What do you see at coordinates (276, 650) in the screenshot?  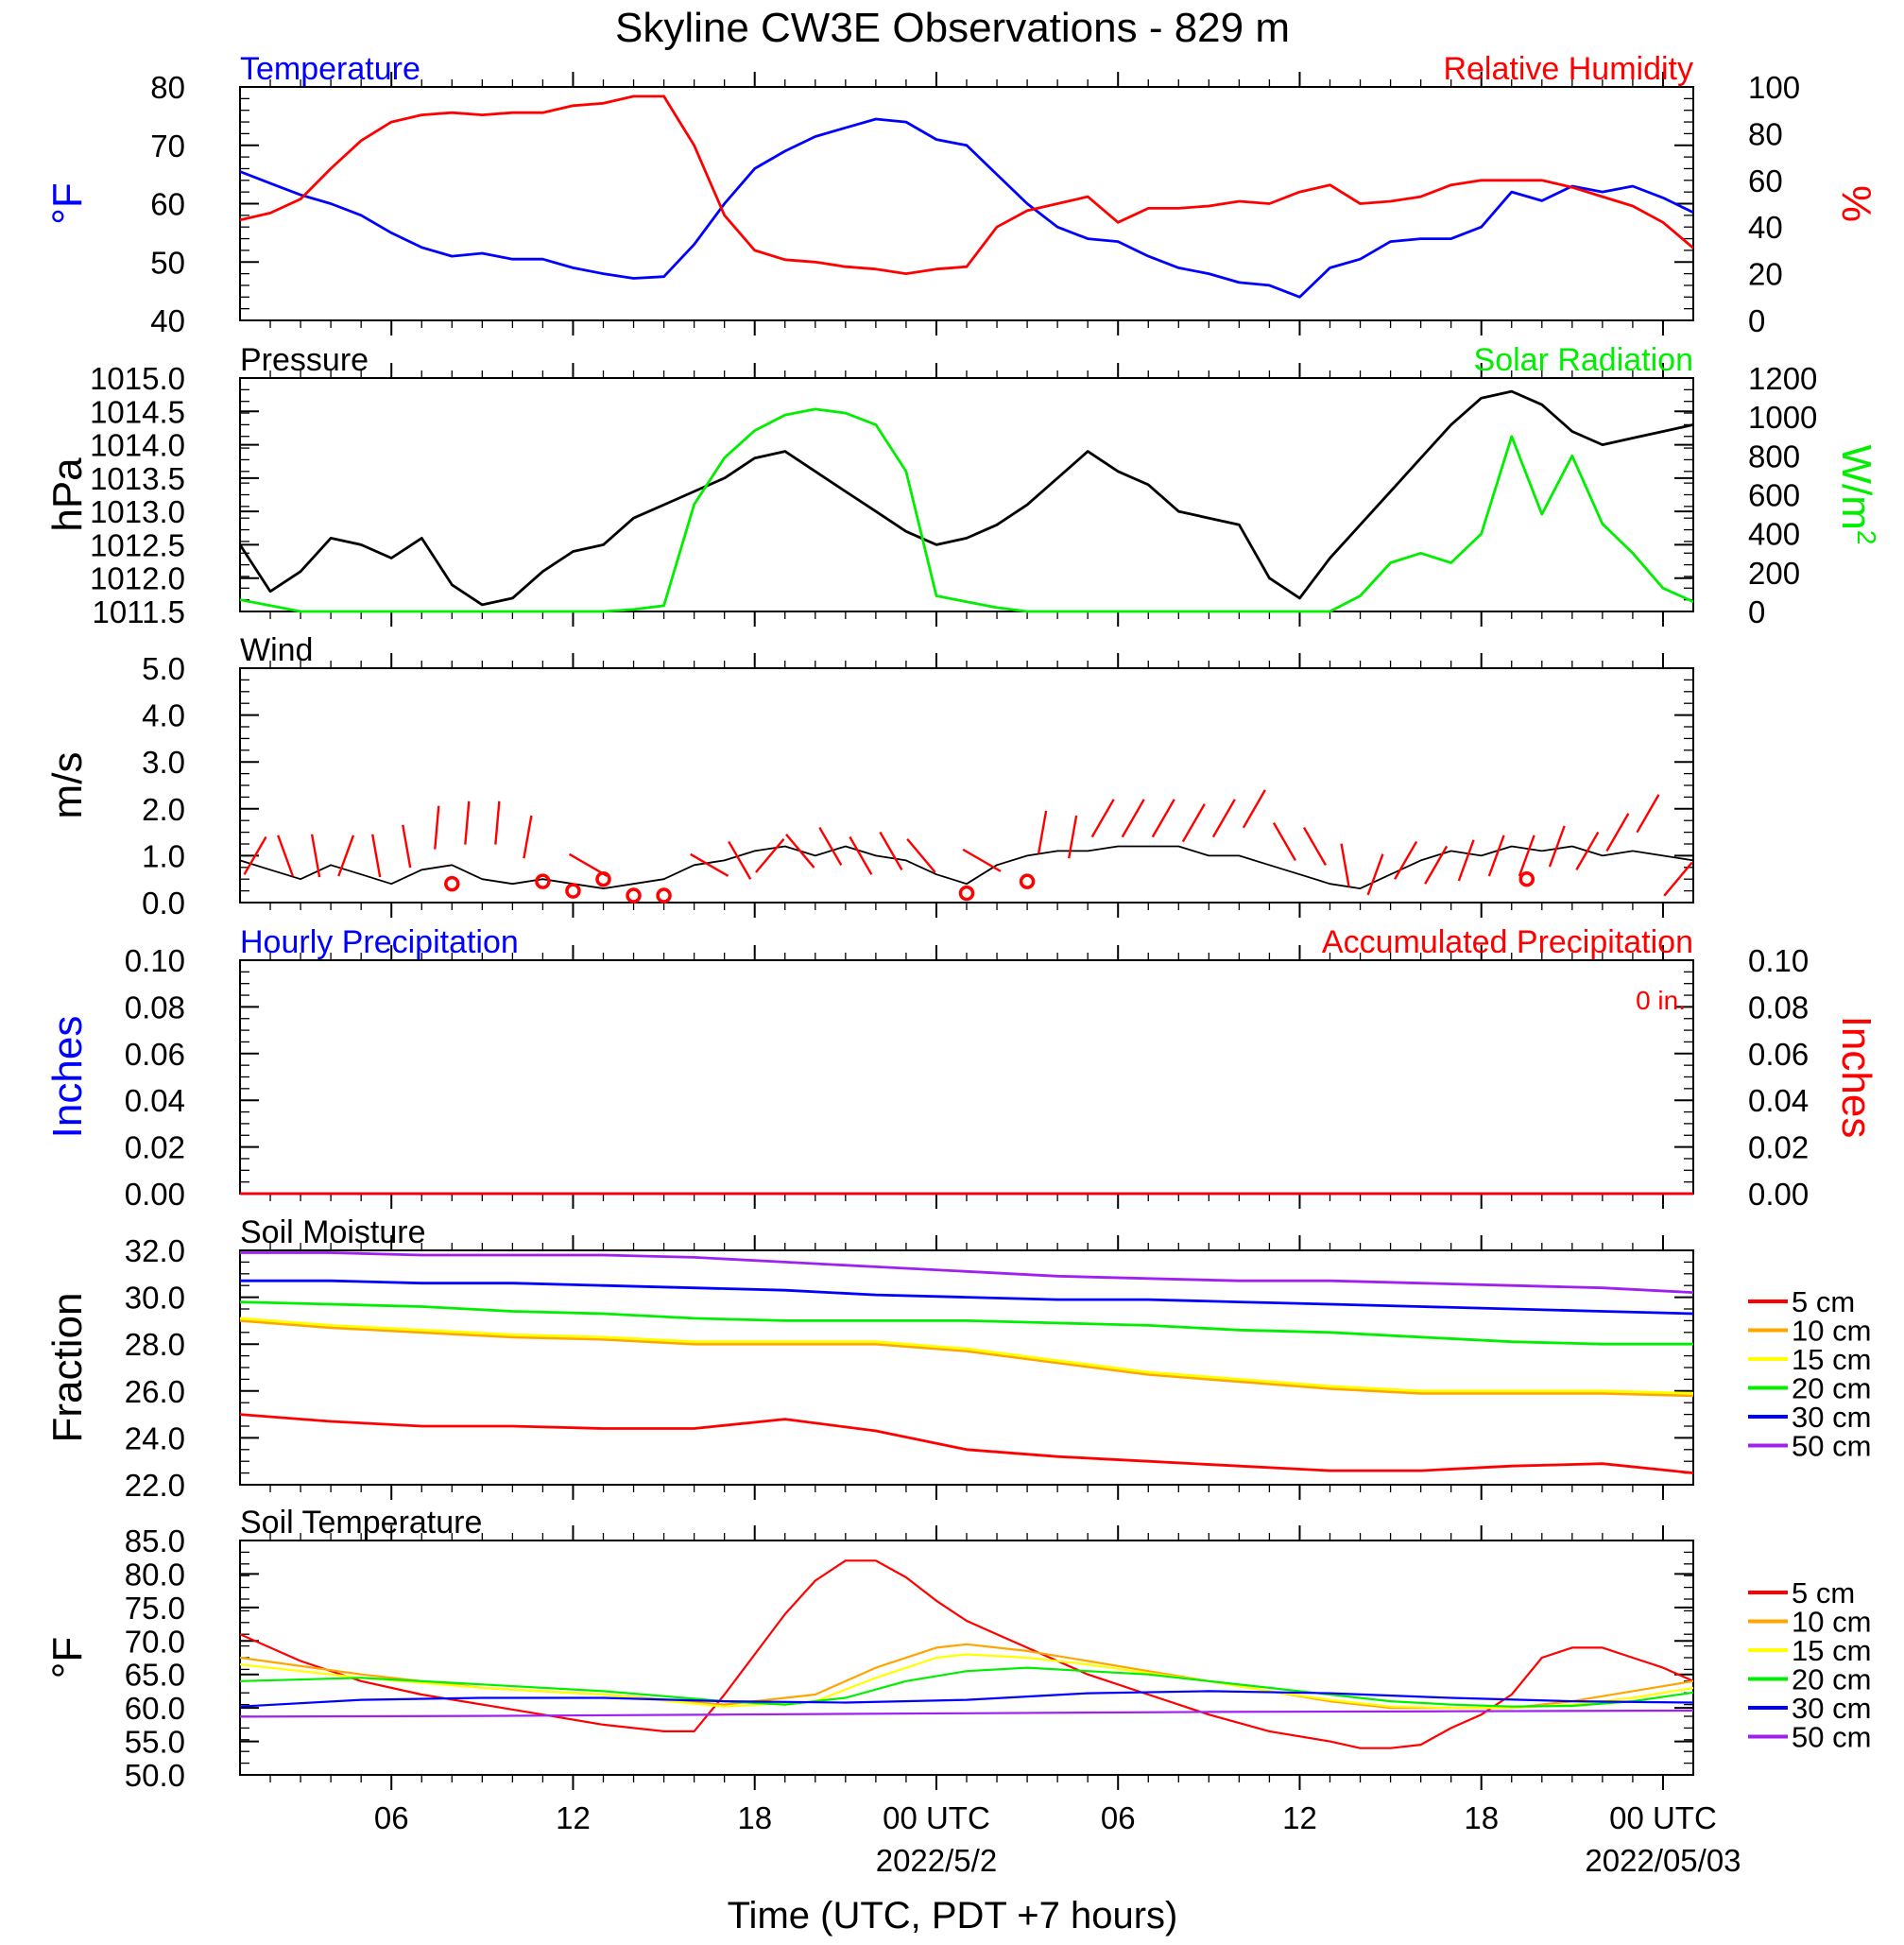 I see `panel-title-left: Wind` at bounding box center [276, 650].